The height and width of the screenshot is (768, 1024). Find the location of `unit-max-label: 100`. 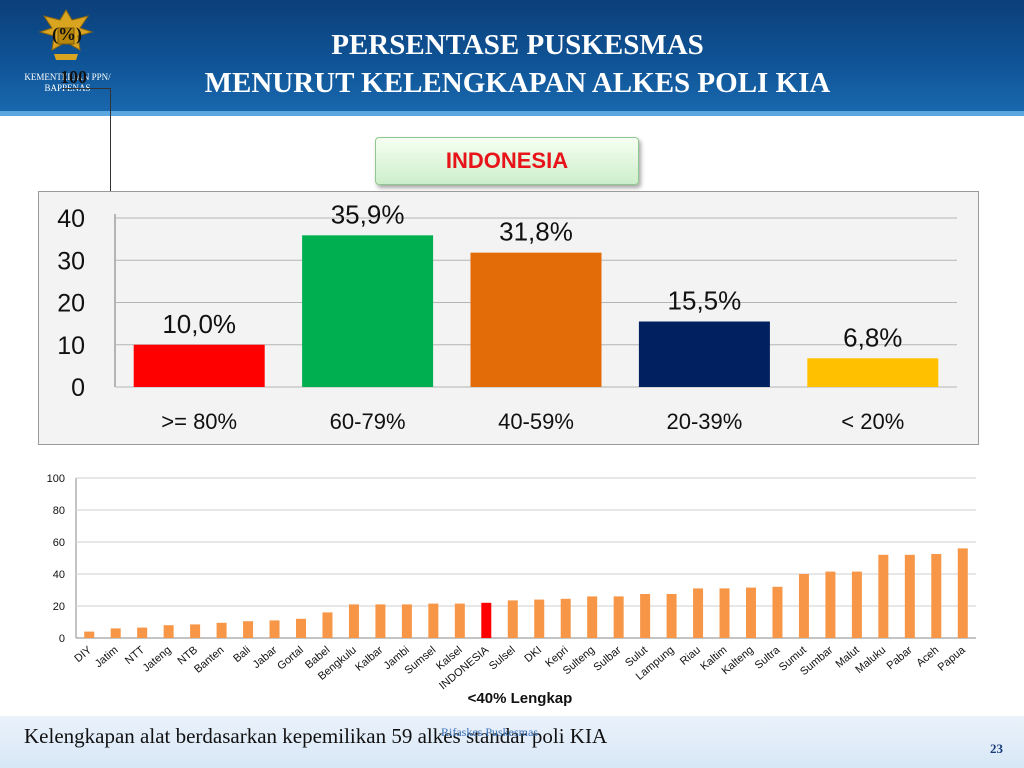

unit-max-label: 100 is located at coordinates (73, 77).